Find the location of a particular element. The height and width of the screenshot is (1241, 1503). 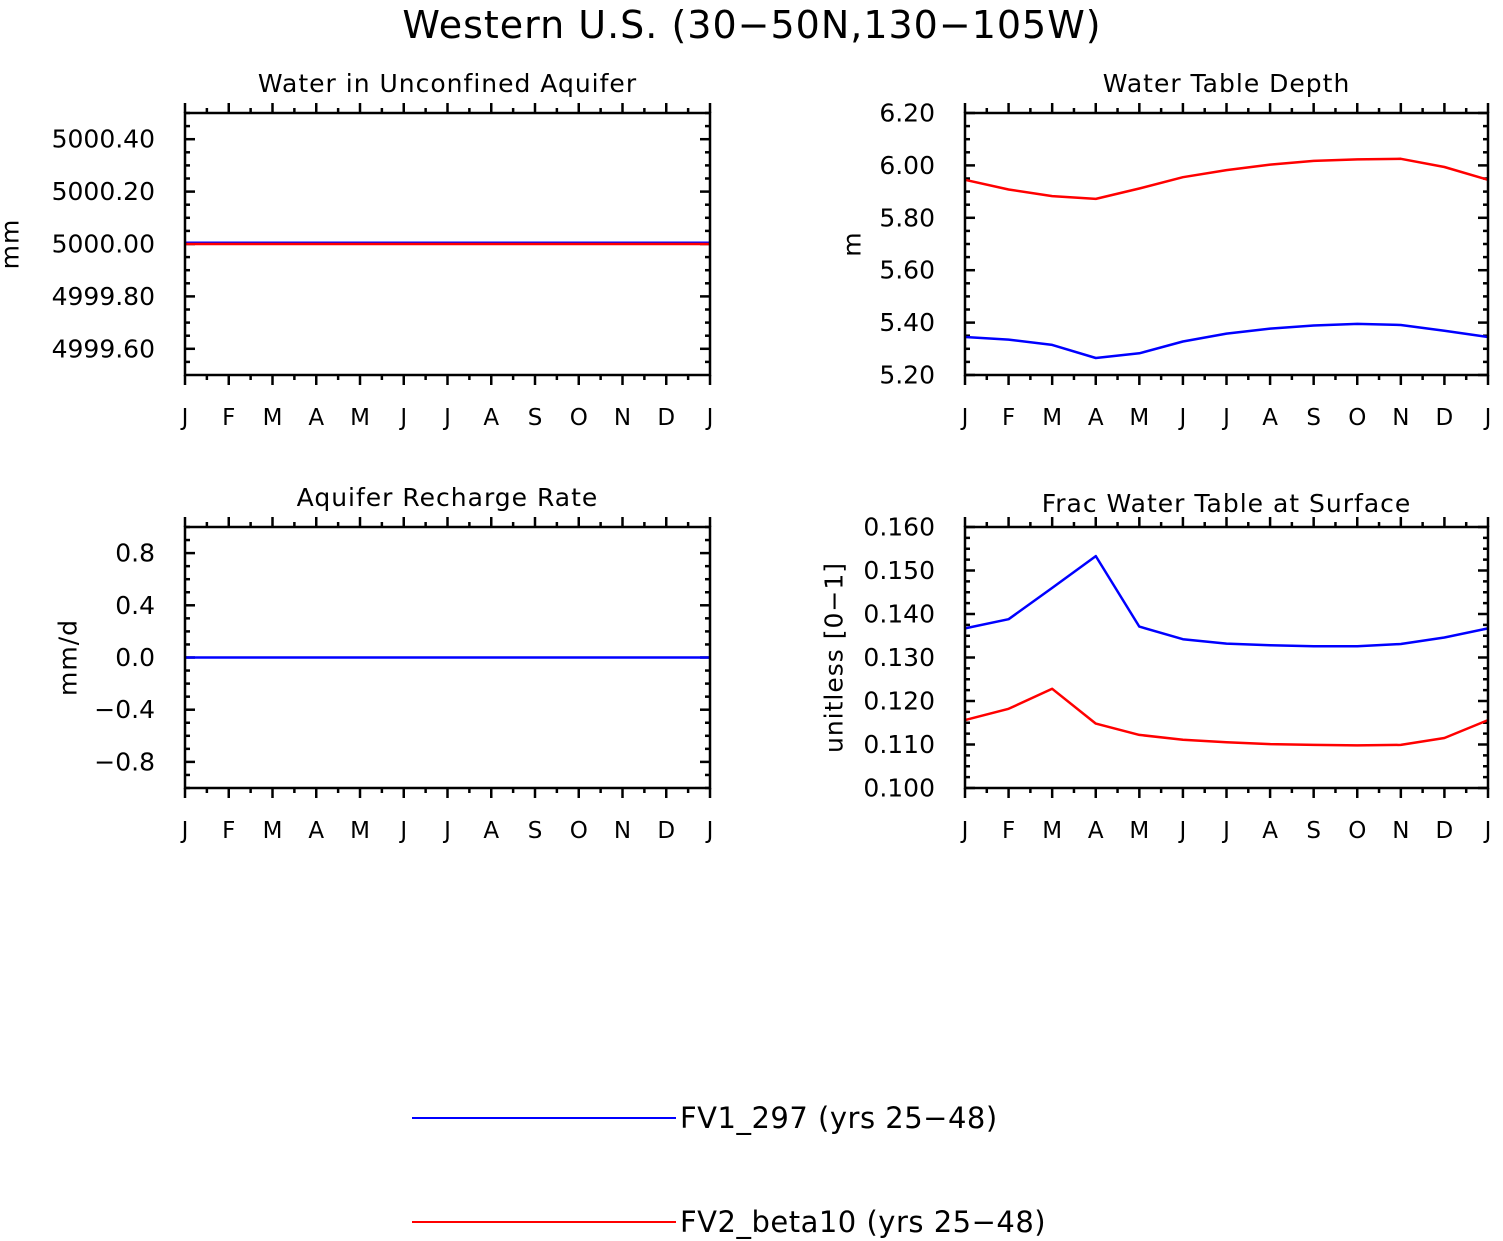

y-tick-label: 0.130 is located at coordinates (899, 657).